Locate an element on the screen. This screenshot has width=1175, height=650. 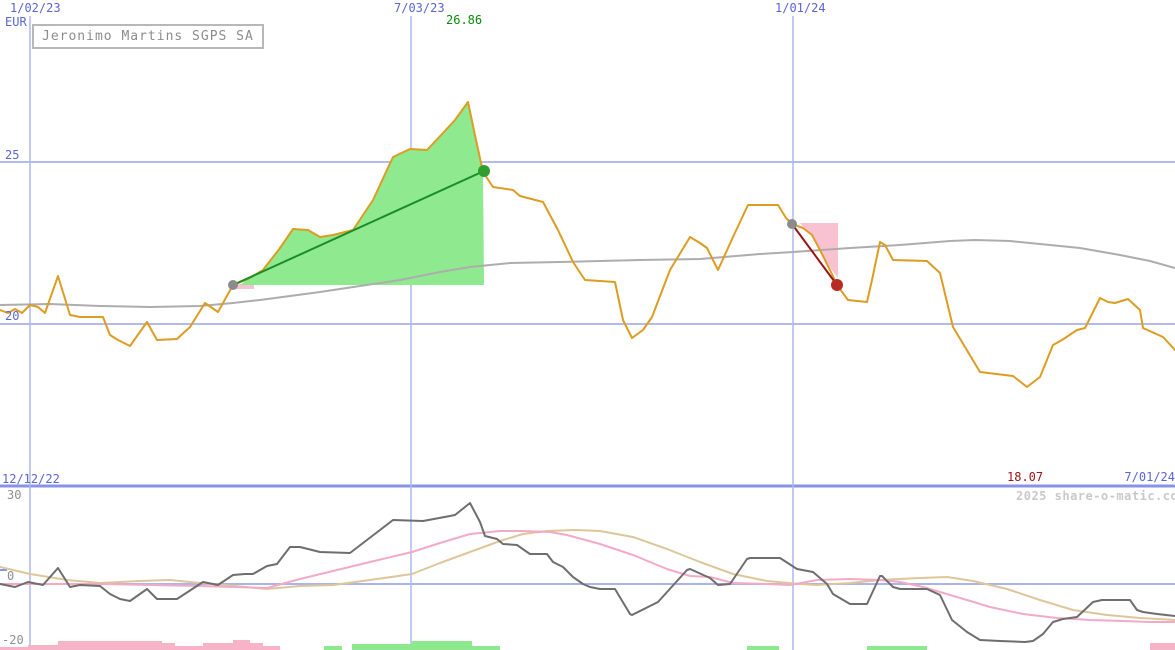
y-tick-label-25: 25 is located at coordinates (12, 155).